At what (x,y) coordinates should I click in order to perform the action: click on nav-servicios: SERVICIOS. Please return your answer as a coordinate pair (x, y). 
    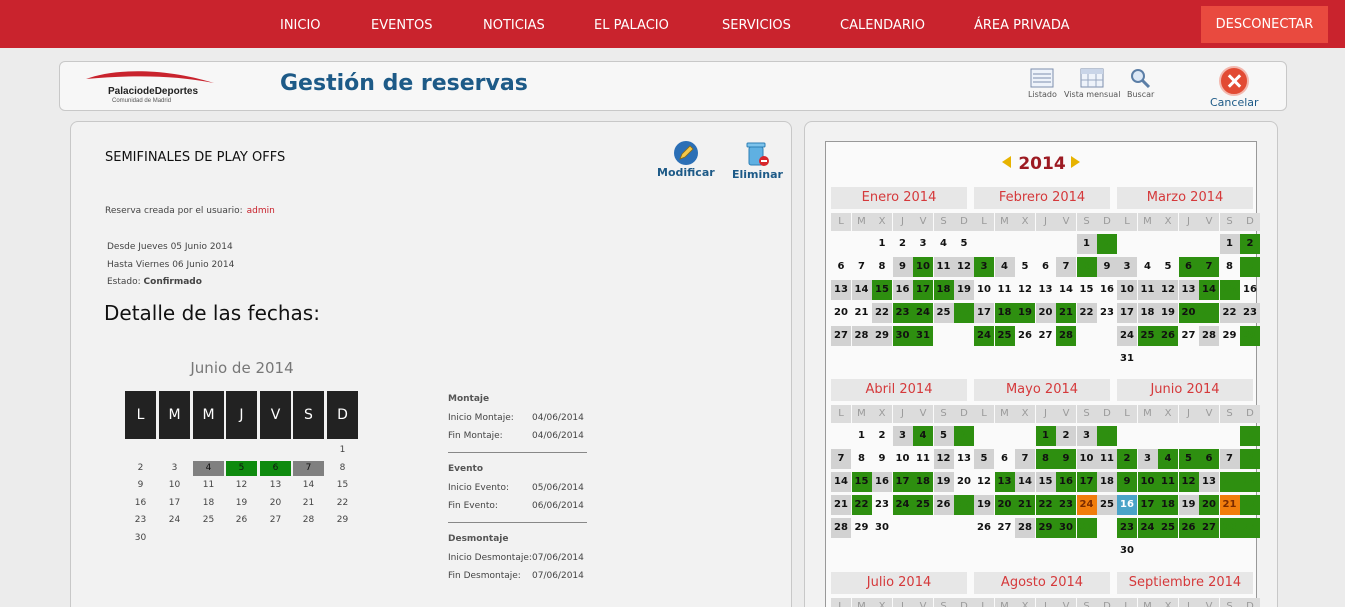
    Looking at the image, I should click on (756, 25).